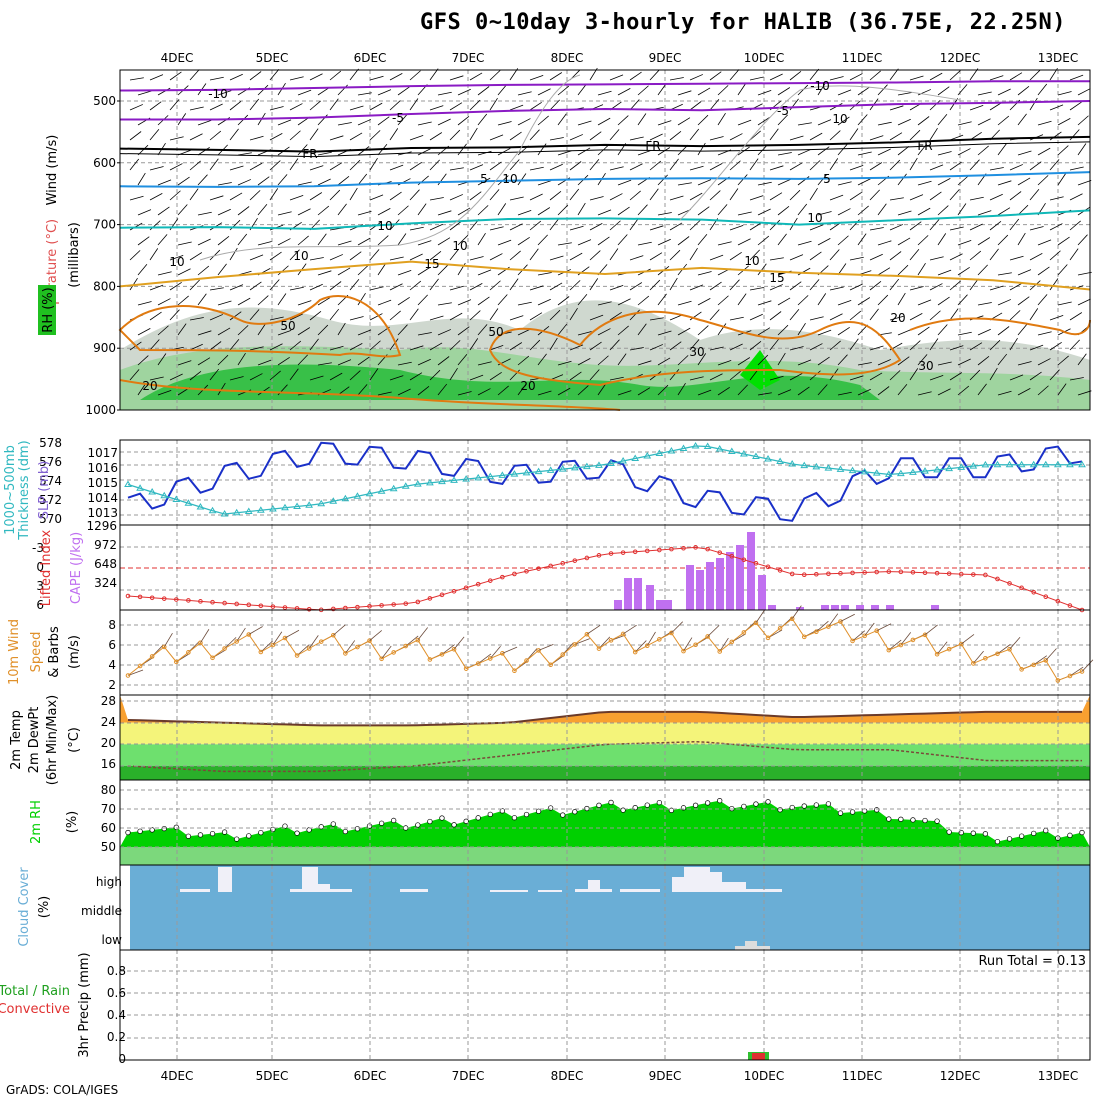 This screenshot has width=1100, height=1100. Describe the element at coordinates (606, 890) in the screenshot. I see `cloud-high-bar` at that location.